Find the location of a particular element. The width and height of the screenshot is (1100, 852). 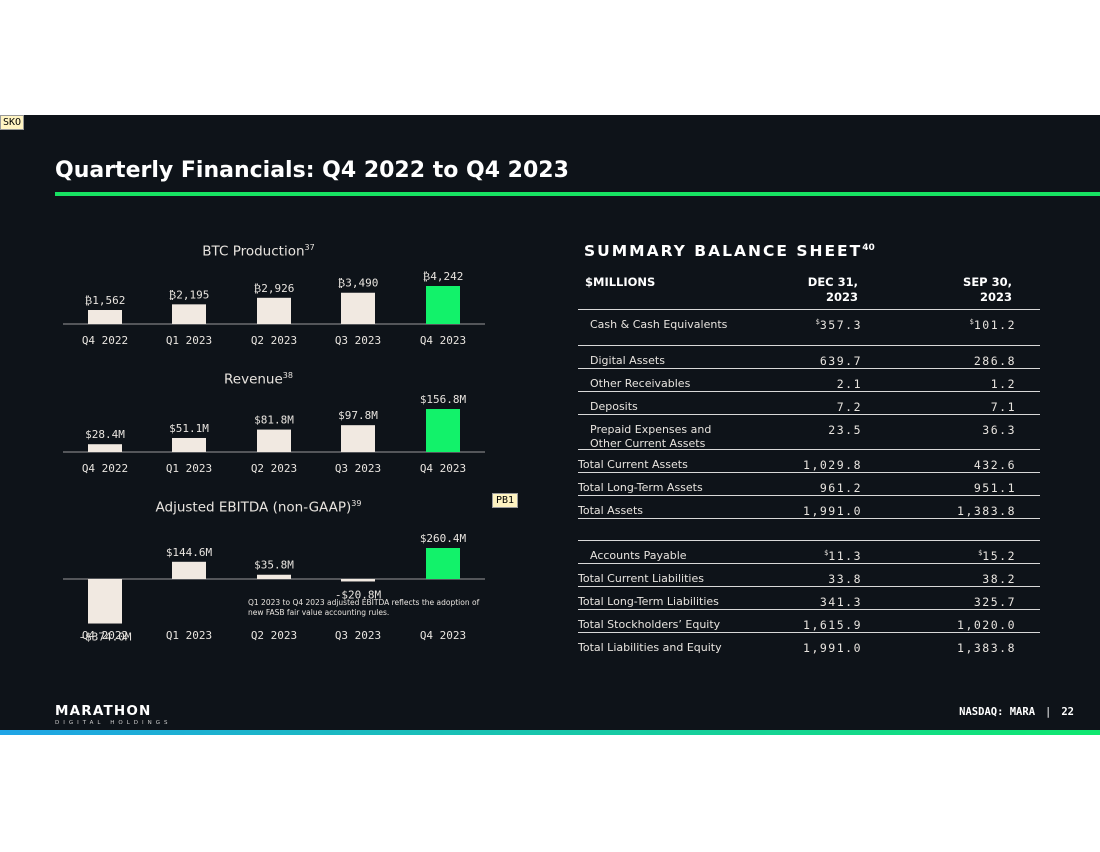

col-dec-2023-header: DEC 31, 2023 is located at coordinates (832, 289).